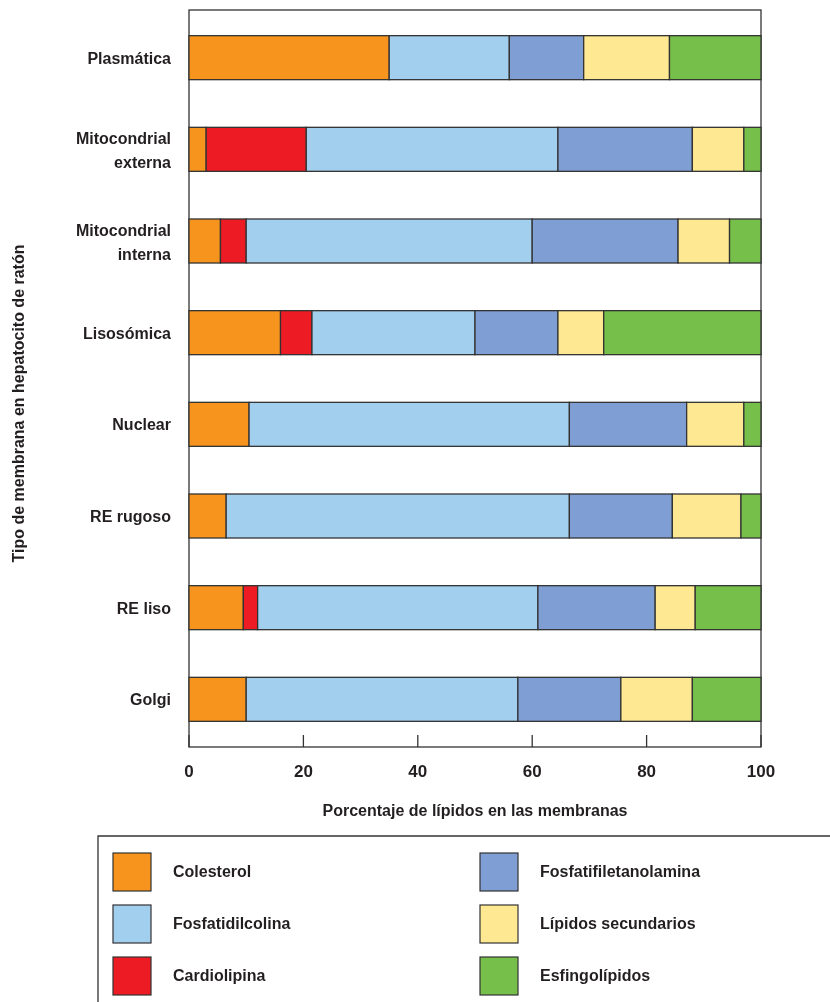  What do you see at coordinates (18, 403) in the screenshot?
I see `y-axis-title: Tipo de membrana en hepatocito de ratón` at bounding box center [18, 403].